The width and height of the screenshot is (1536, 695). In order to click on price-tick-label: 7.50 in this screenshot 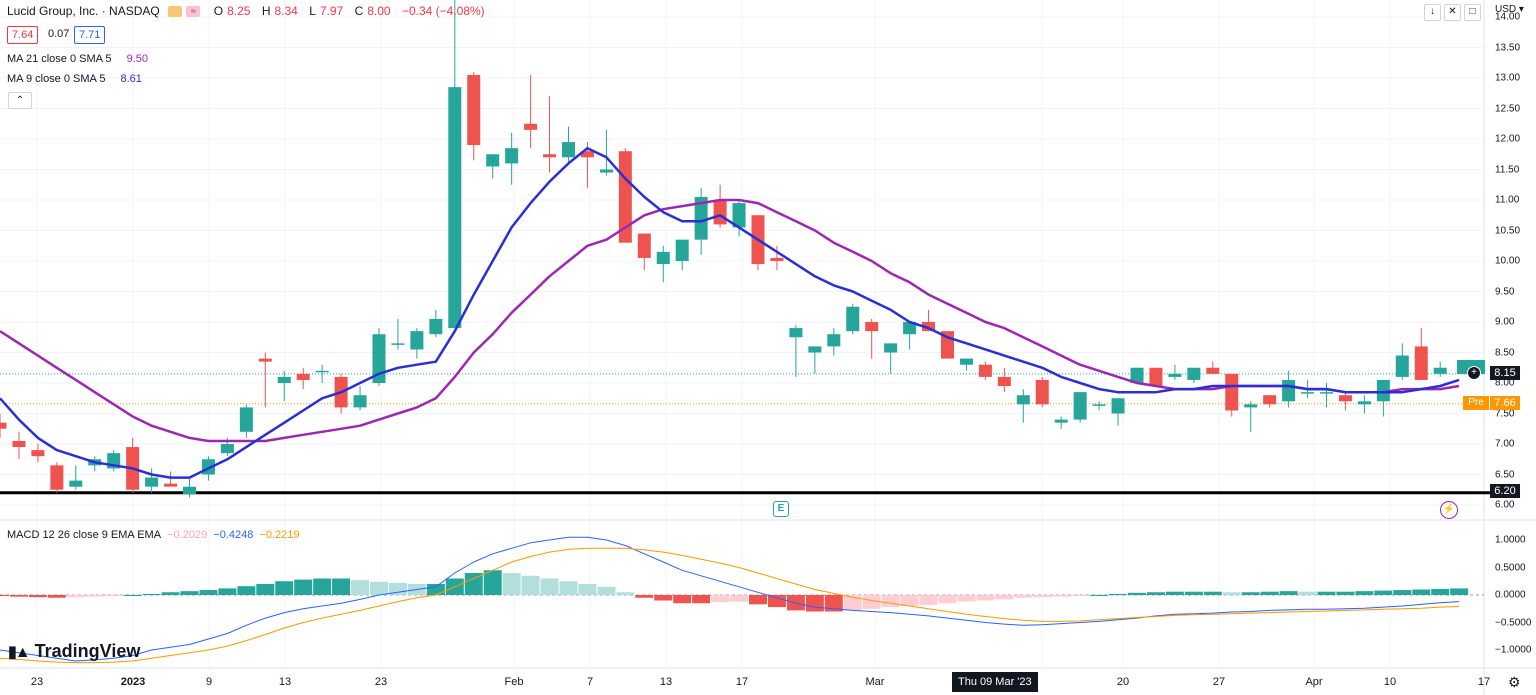, I will do `click(1505, 413)`.